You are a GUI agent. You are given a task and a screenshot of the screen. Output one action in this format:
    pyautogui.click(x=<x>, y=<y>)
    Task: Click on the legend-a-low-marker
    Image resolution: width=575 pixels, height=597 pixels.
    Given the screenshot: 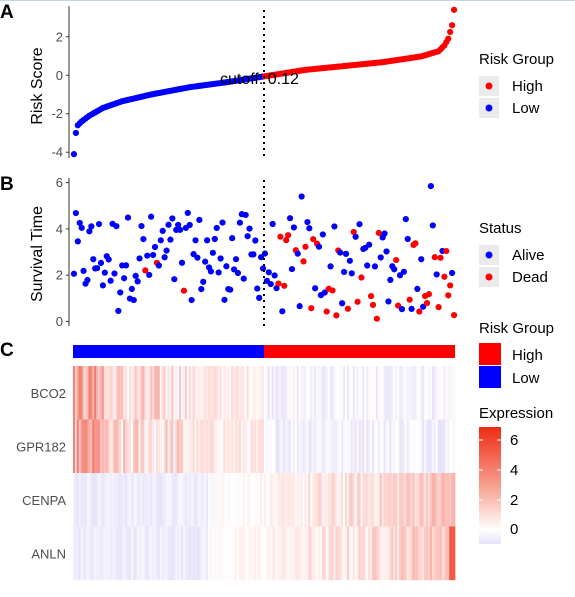 What is the action you would take?
    pyautogui.click(x=489, y=108)
    